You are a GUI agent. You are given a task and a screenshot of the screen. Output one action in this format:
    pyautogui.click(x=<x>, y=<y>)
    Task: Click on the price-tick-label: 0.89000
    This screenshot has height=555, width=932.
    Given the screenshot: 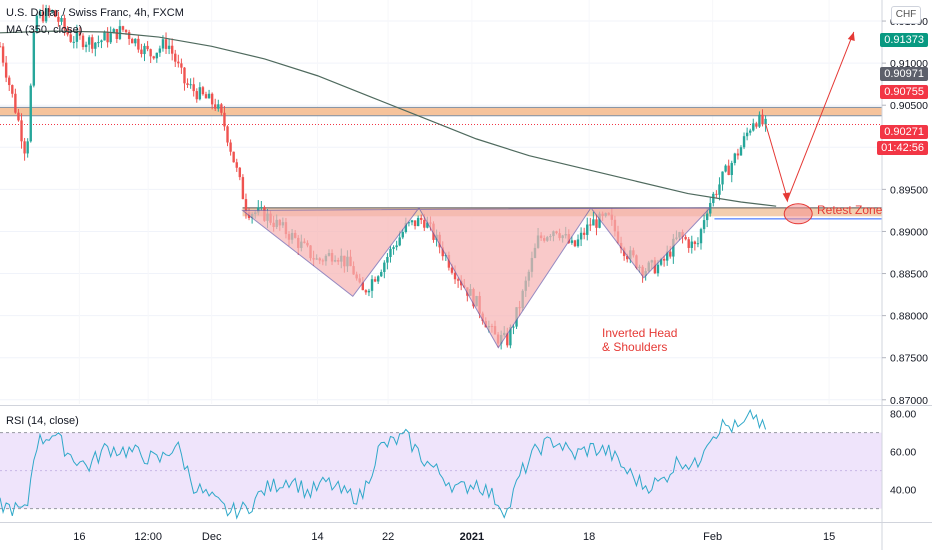 What is the action you would take?
    pyautogui.click(x=909, y=232)
    